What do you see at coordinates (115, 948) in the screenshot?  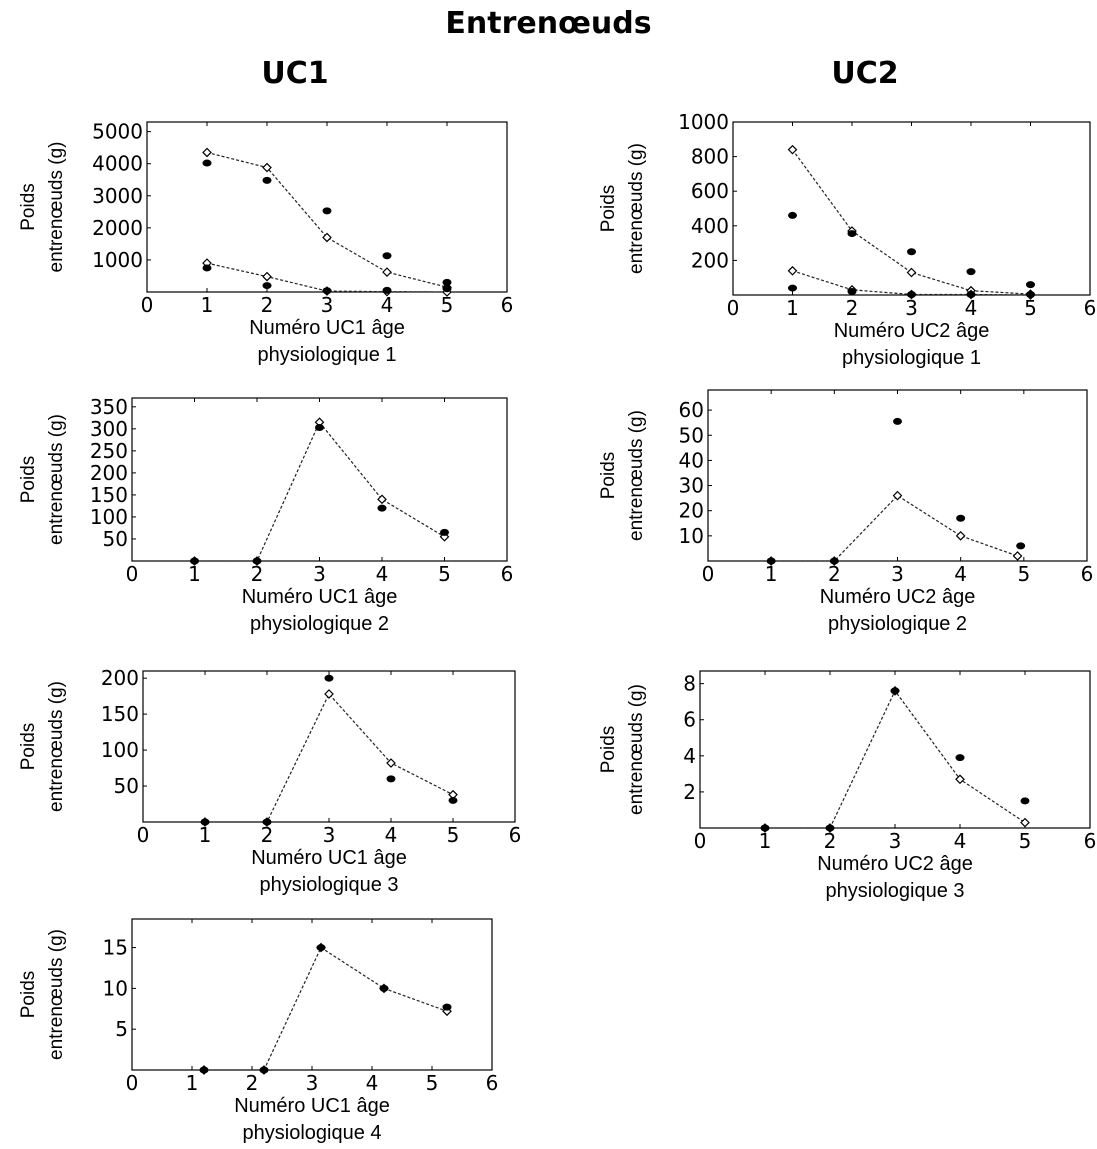 I see `y-tick-label: 15` at bounding box center [115, 948].